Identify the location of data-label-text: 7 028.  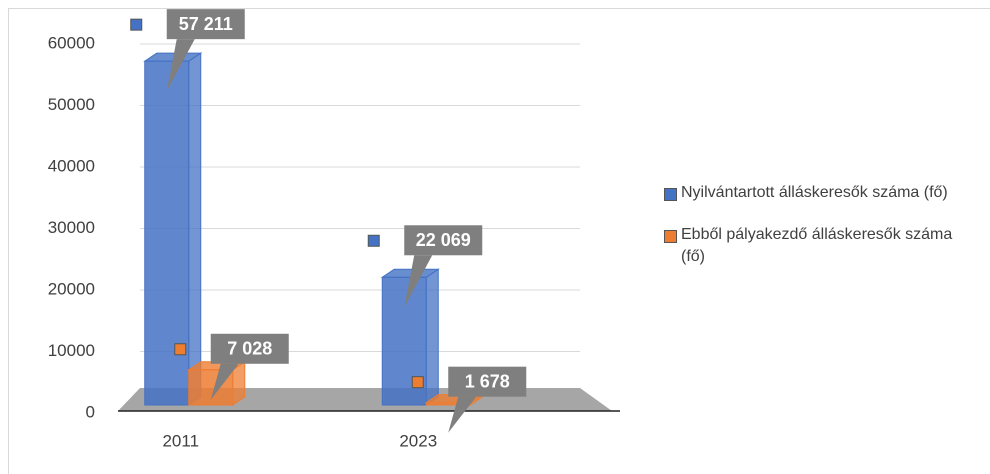
(249, 349).